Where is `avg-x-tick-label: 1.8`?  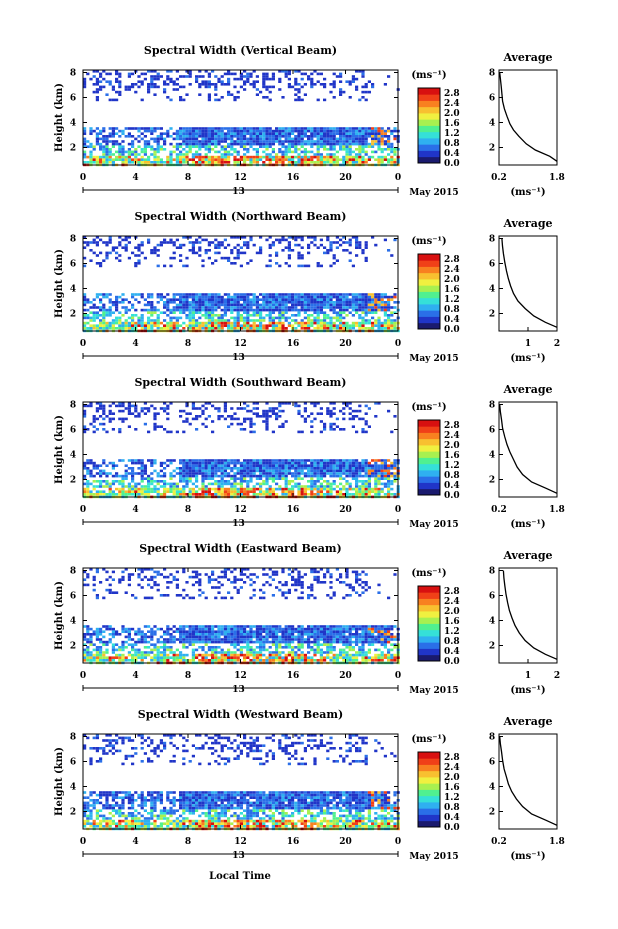
avg-x-tick-label: 1.8 is located at coordinates (557, 510).